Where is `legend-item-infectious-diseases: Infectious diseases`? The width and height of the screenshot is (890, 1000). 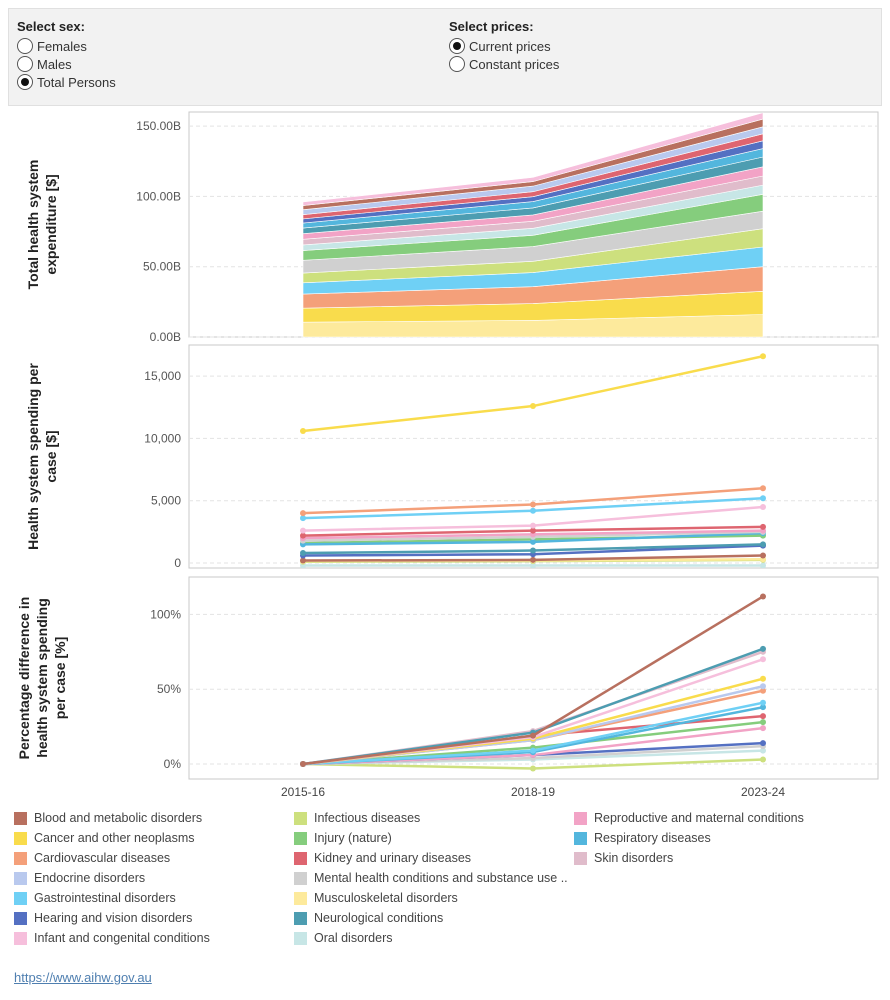 legend-item-infectious-diseases: Infectious diseases is located at coordinates (357, 818).